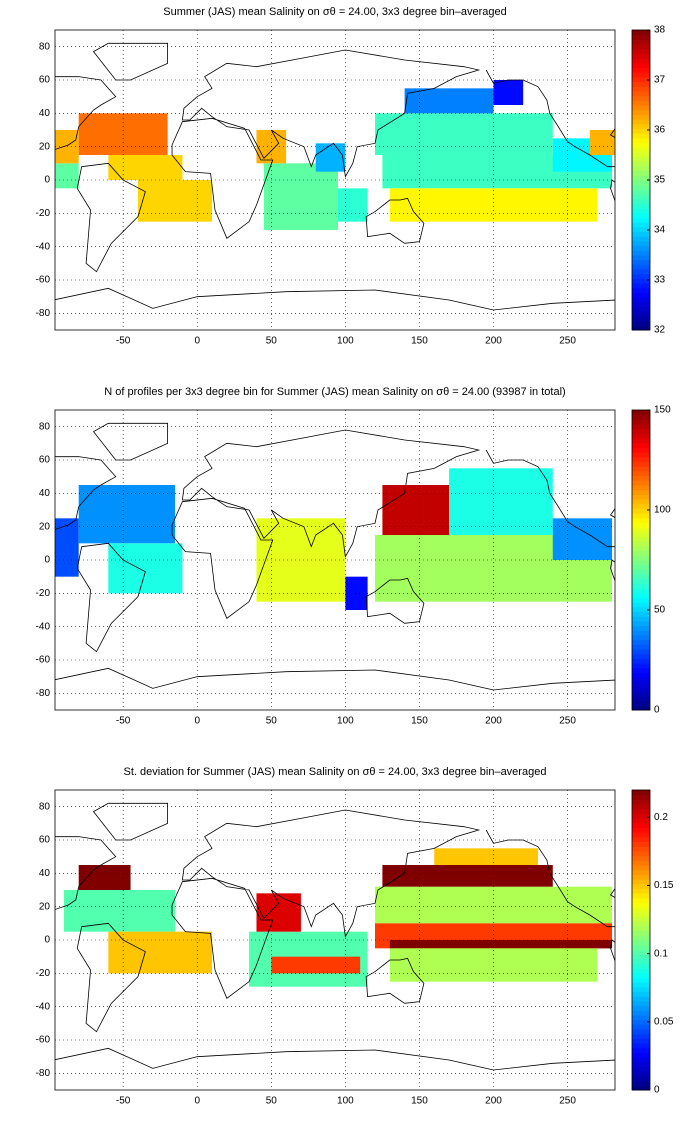  Describe the element at coordinates (272, 1101) in the screenshot. I see `x-tick-label: 50` at that location.